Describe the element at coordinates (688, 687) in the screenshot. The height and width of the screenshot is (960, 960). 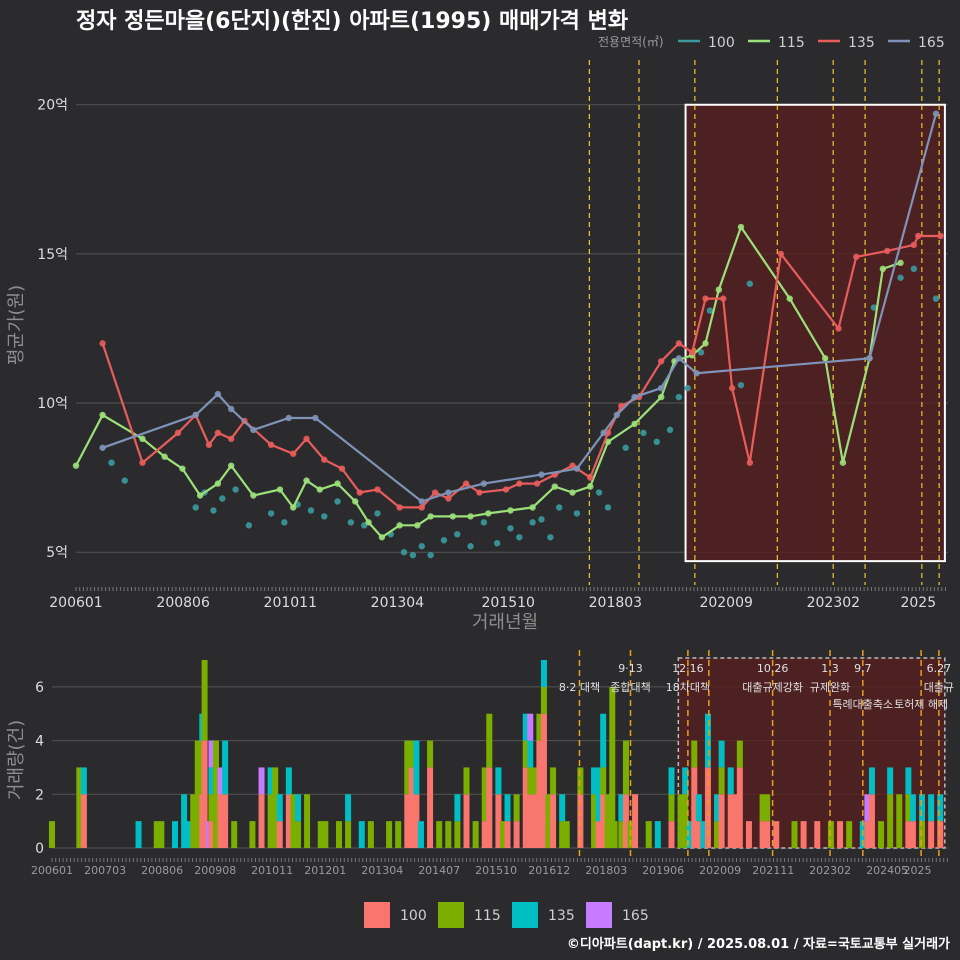
I see `event-label: 18차대책` at that location.